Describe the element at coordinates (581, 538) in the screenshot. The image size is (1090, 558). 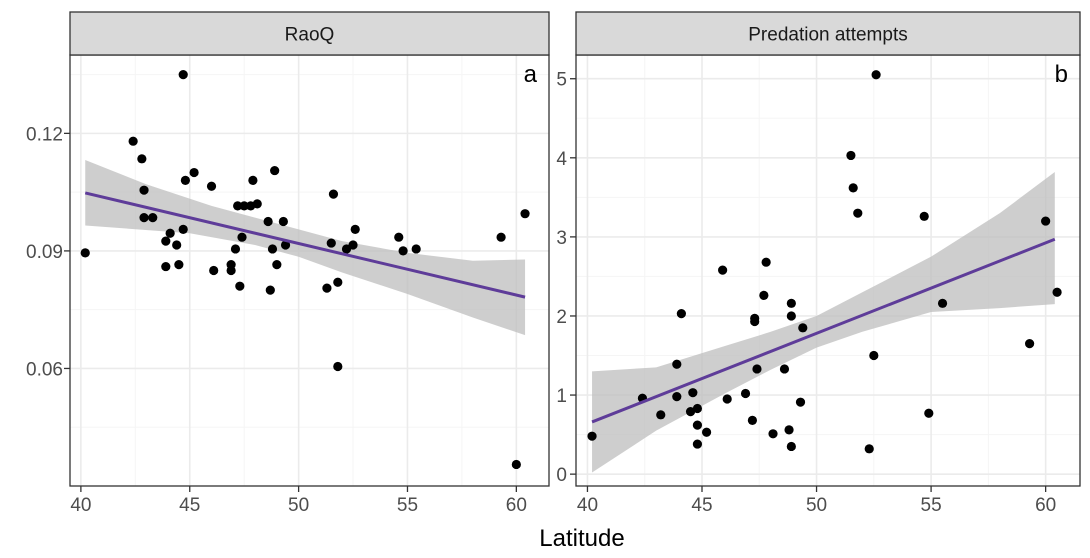
I see `x-axis-label: Latitude` at that location.